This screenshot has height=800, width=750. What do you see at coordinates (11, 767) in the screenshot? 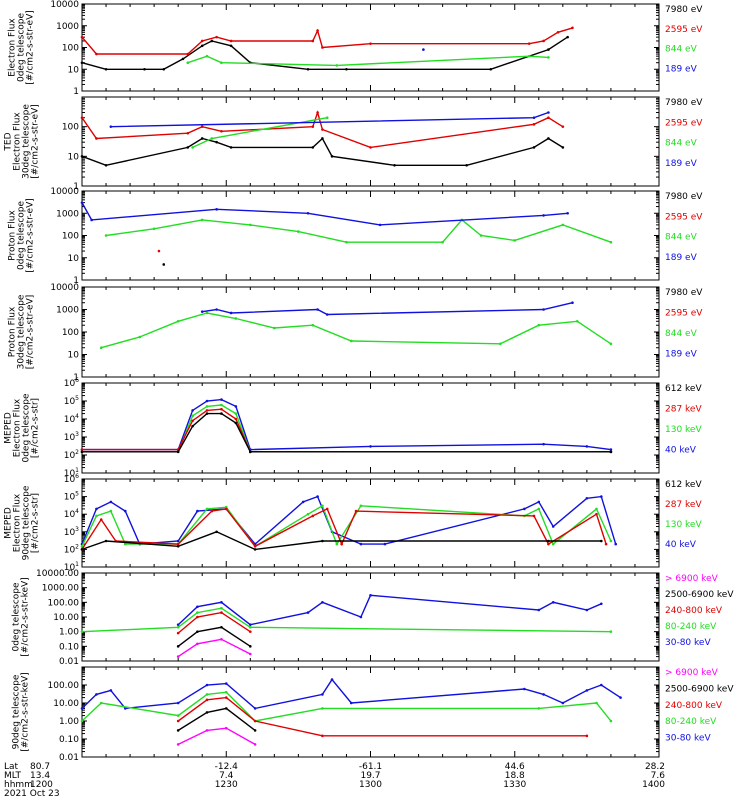
I see `footer-row-label: Lat` at bounding box center [11, 767].